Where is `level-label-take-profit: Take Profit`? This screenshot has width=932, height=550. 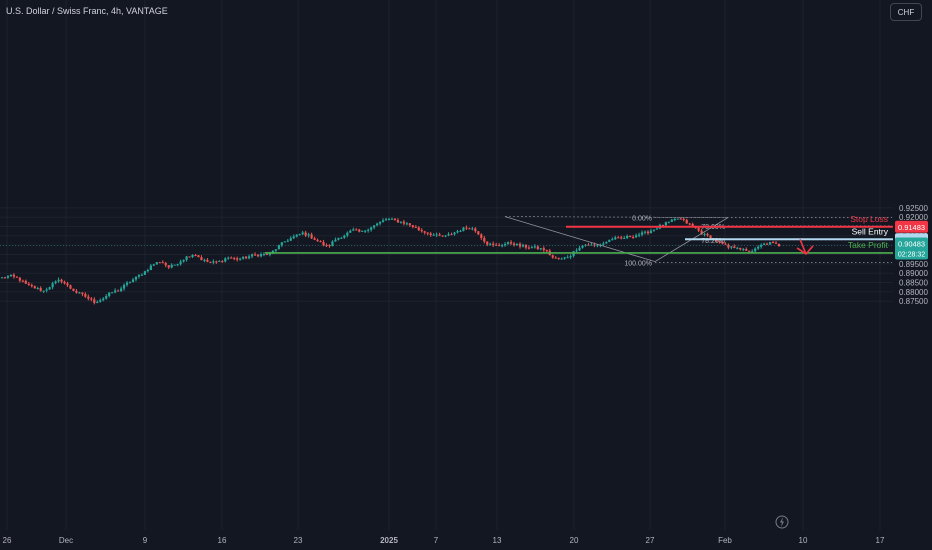
level-label-take-profit: Take Profit is located at coordinates (868, 245).